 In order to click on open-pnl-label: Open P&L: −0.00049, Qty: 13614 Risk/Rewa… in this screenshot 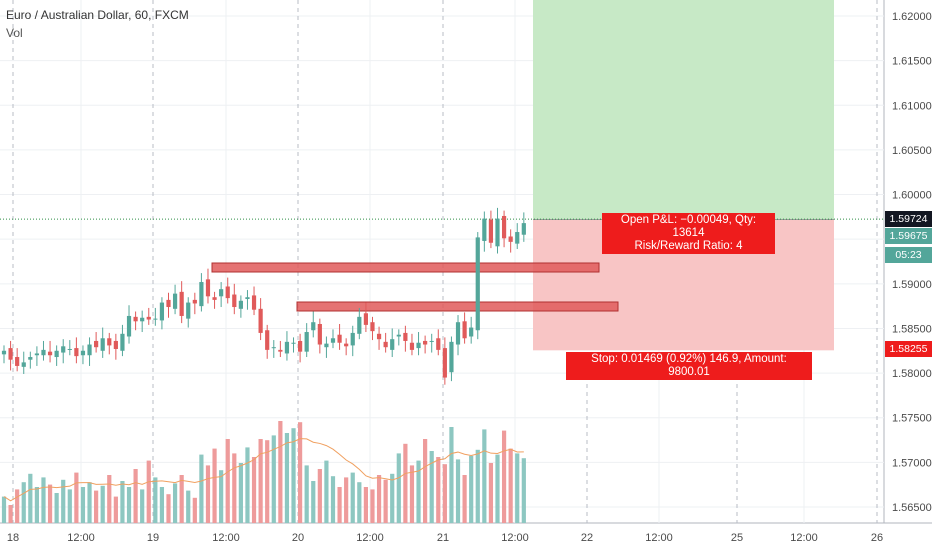, I will do `click(688, 233)`.